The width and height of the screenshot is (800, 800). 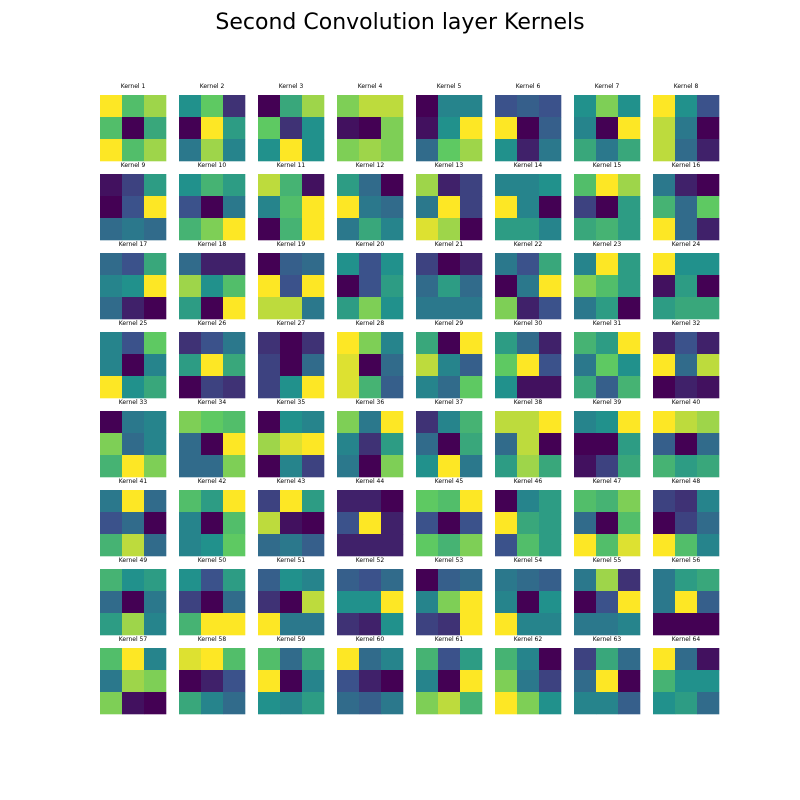 What do you see at coordinates (528, 639) in the screenshot?
I see `kernel-label: Kernel 62` at bounding box center [528, 639].